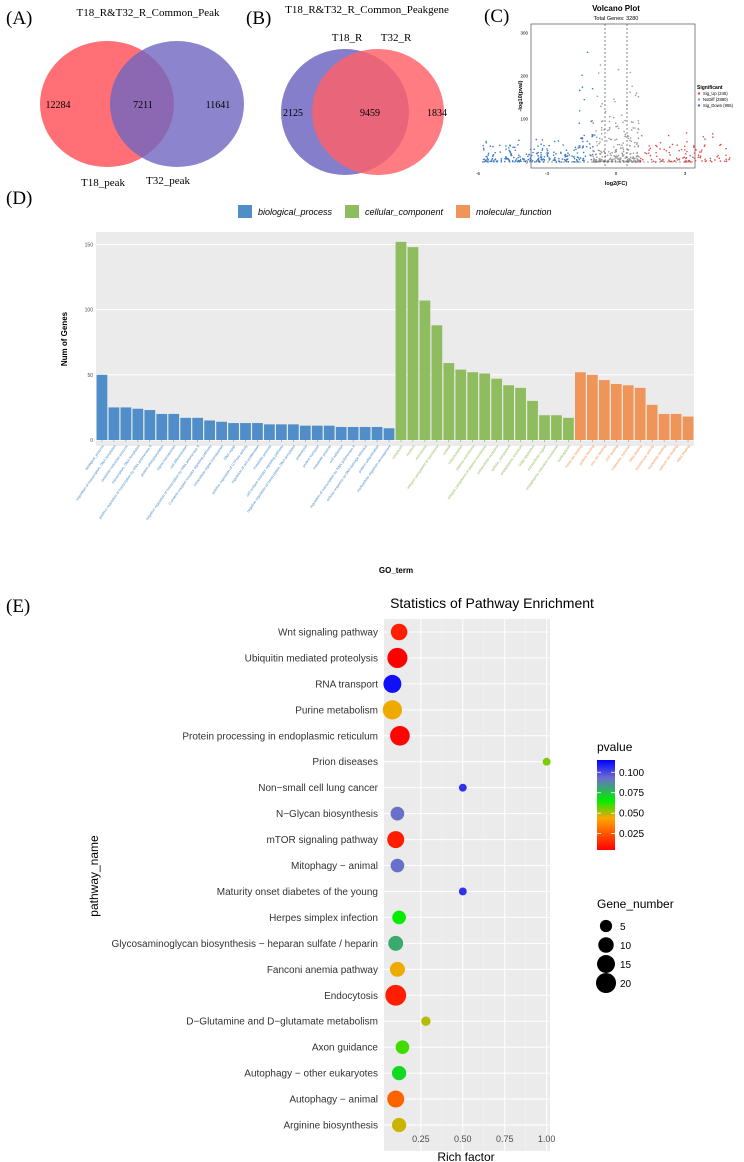  I want to click on pathway-name-label: Mitophagy − animal, so click(334, 866).